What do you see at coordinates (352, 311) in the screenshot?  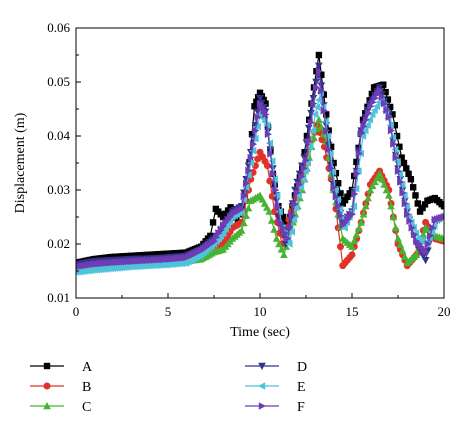 I see `x-tick-label: 15` at bounding box center [352, 311].